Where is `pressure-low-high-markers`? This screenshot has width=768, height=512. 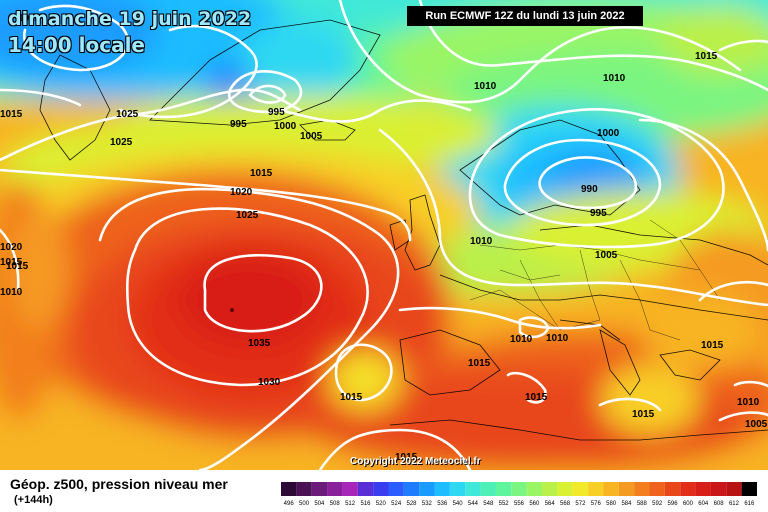 pressure-low-high-markers is located at coordinates (232, 310).